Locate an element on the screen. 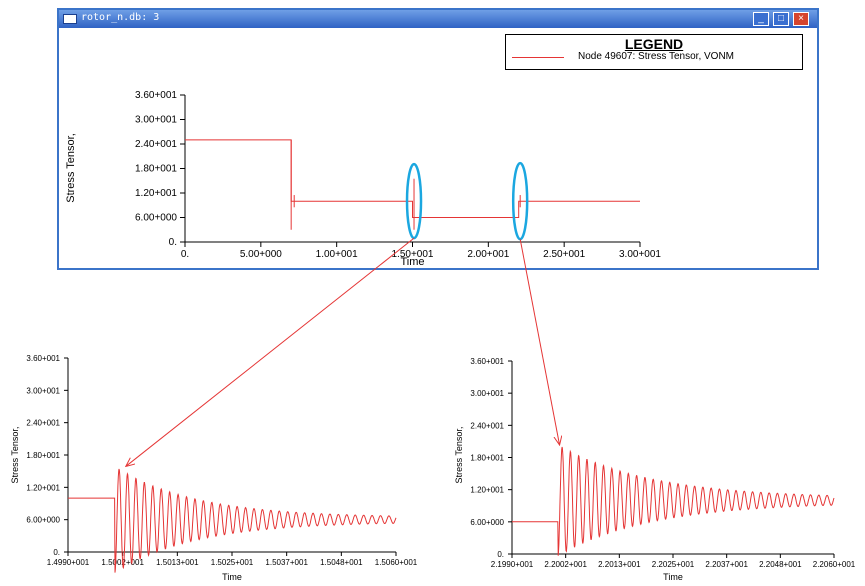 This screenshot has width=865, height=586. x-tick-label: 2.2025+001 is located at coordinates (673, 564).